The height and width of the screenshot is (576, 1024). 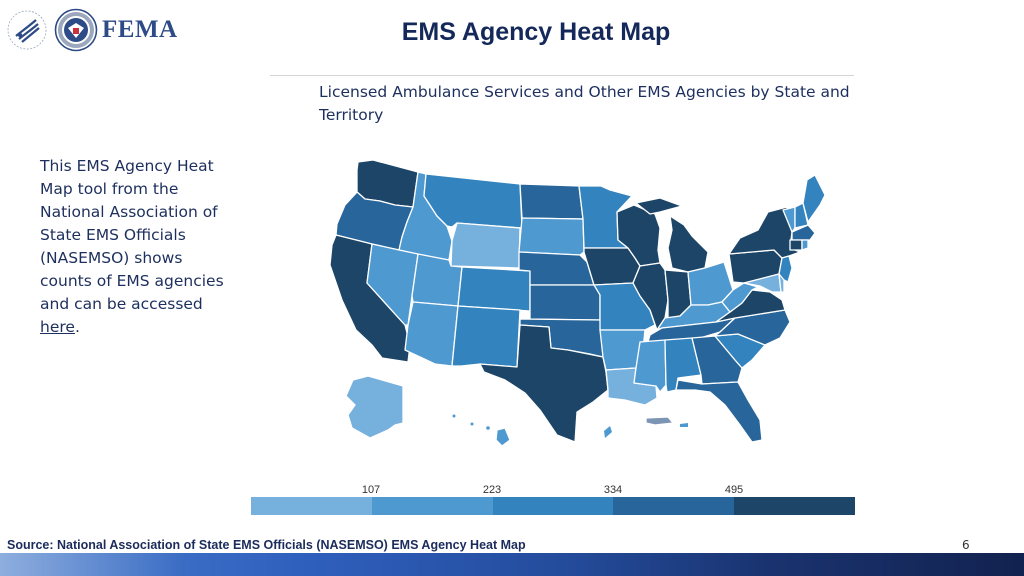 What do you see at coordinates (762, 283) in the screenshot?
I see `state-MD` at bounding box center [762, 283].